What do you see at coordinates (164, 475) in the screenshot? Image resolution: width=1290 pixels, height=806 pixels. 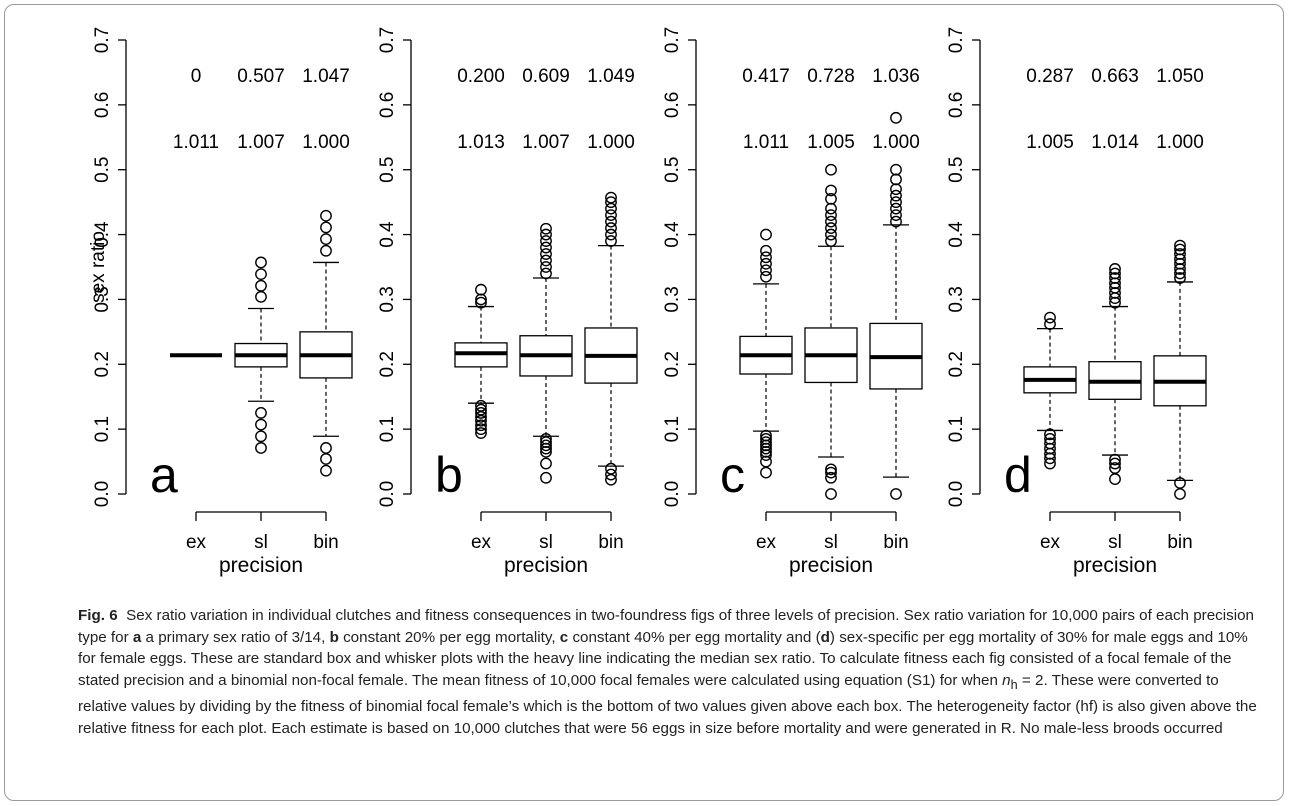 I see `panel-a-letter: a` at bounding box center [164, 475].